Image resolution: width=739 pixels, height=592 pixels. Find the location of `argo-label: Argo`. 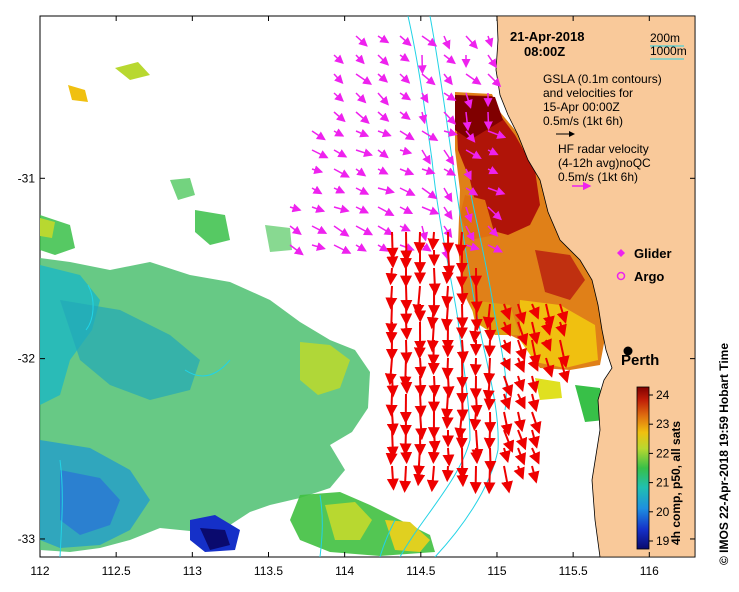

argo-label: Argo is located at coordinates (649, 276).